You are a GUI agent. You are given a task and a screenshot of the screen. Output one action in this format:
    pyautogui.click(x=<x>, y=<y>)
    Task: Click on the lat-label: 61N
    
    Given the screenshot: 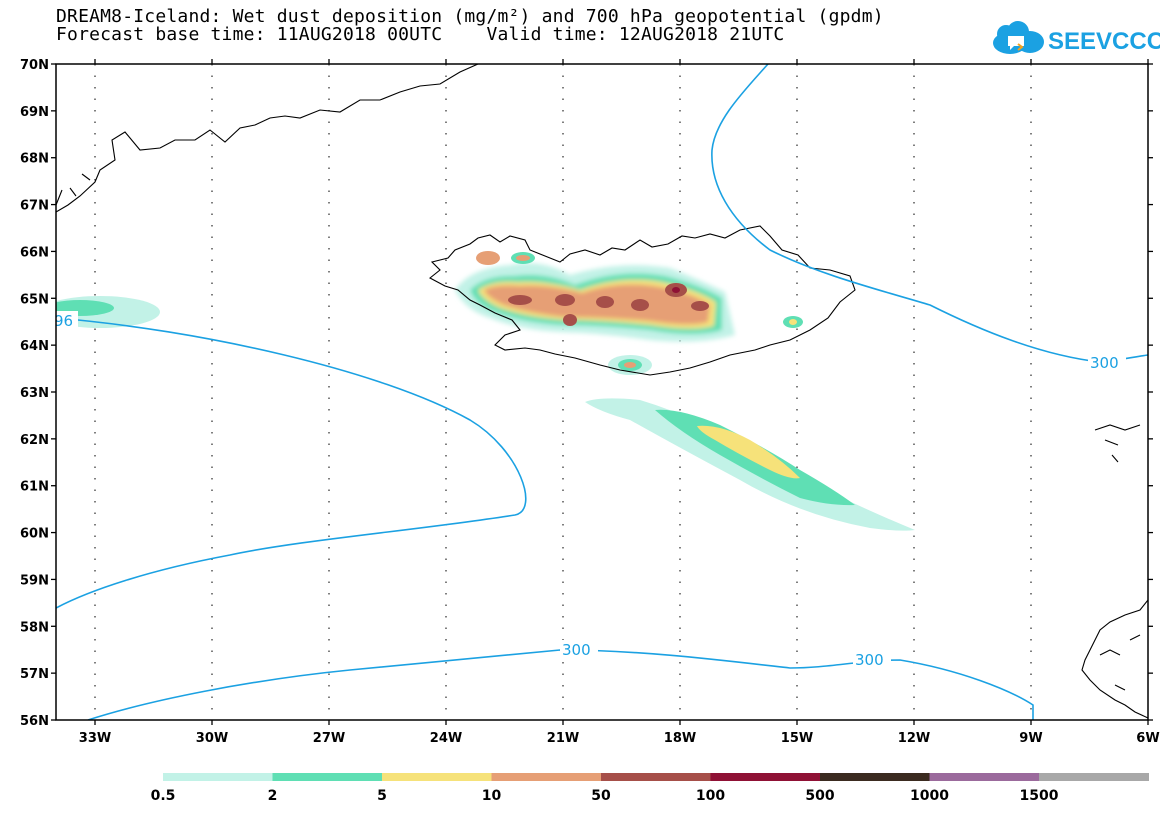 What is the action you would take?
    pyautogui.click(x=34, y=487)
    